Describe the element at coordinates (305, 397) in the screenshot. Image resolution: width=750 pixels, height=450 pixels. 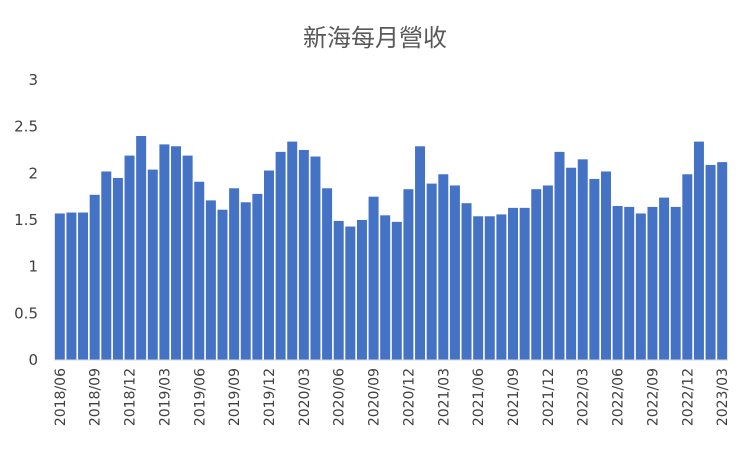
I see `x-tick-label: 2020/03` at that location.